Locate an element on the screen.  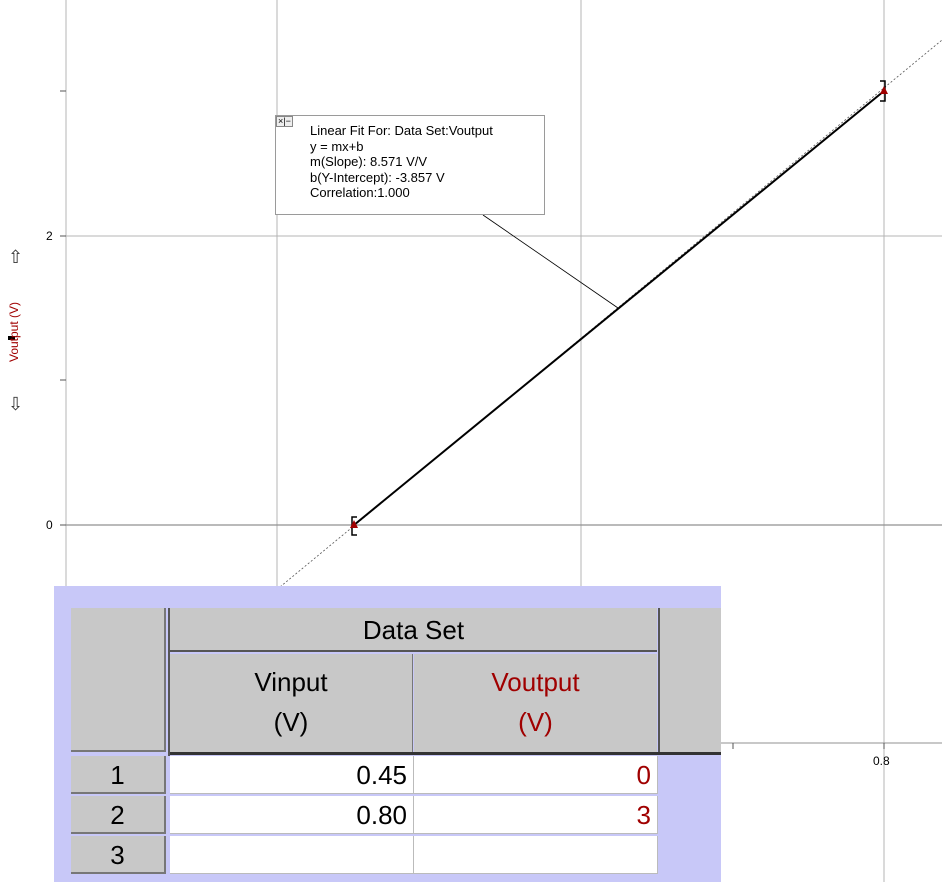
fit-equation: y = mx+b is located at coordinates (337, 146).